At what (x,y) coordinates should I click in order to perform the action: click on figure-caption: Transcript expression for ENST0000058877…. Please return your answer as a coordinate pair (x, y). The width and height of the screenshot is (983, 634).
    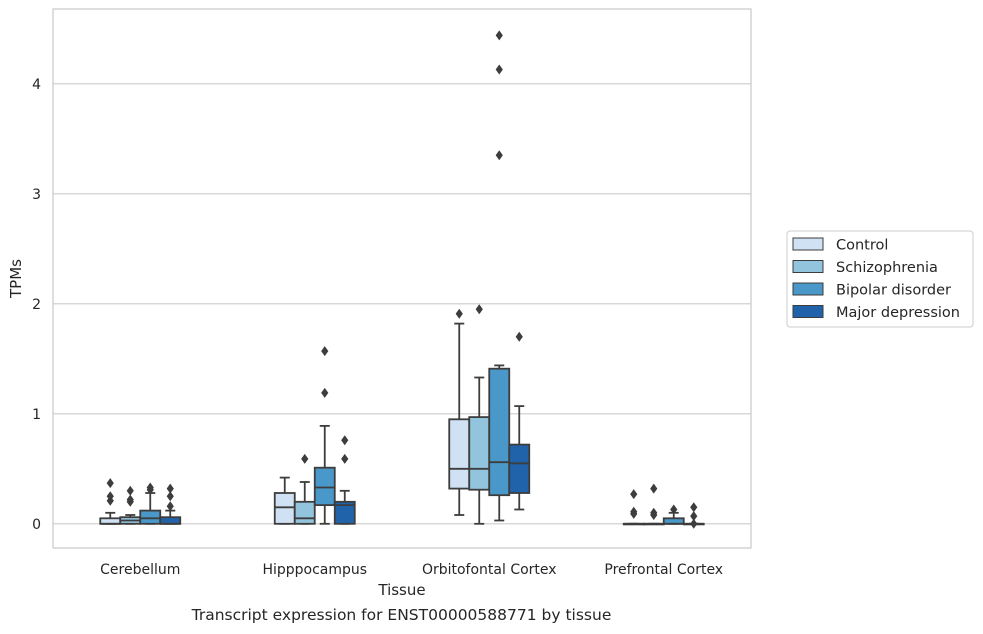
    Looking at the image, I should click on (401, 615).